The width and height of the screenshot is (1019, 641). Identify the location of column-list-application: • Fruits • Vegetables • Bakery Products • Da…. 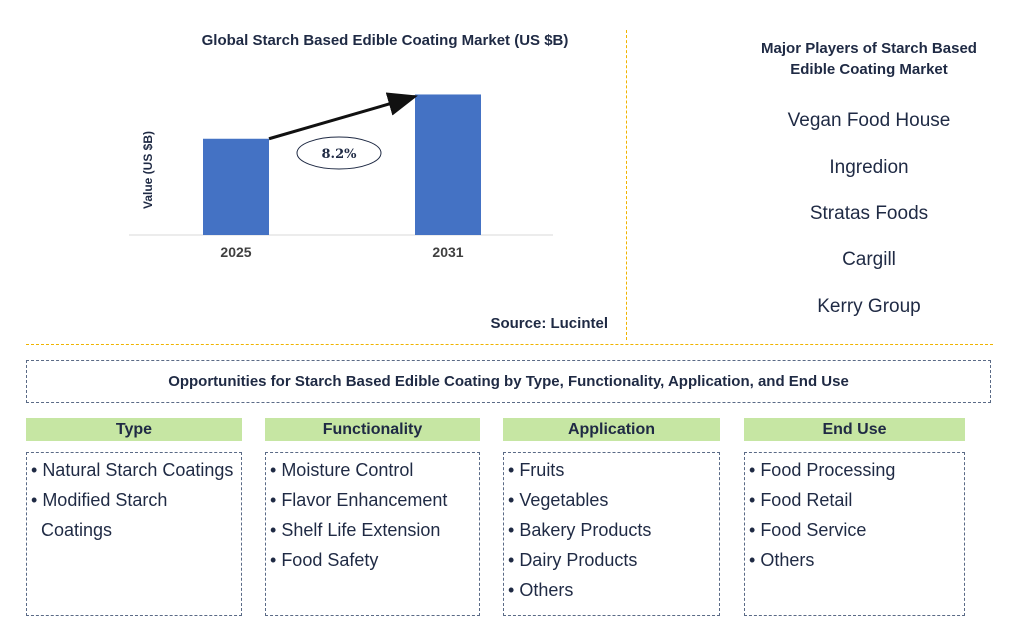
(611, 534).